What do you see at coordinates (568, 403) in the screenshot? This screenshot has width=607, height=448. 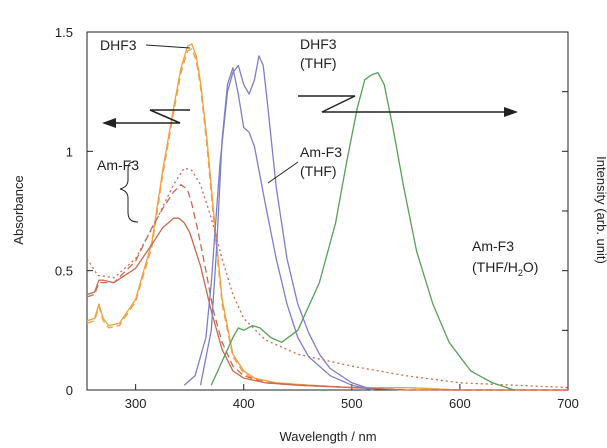 I see `x-tick-label: 700` at bounding box center [568, 403].